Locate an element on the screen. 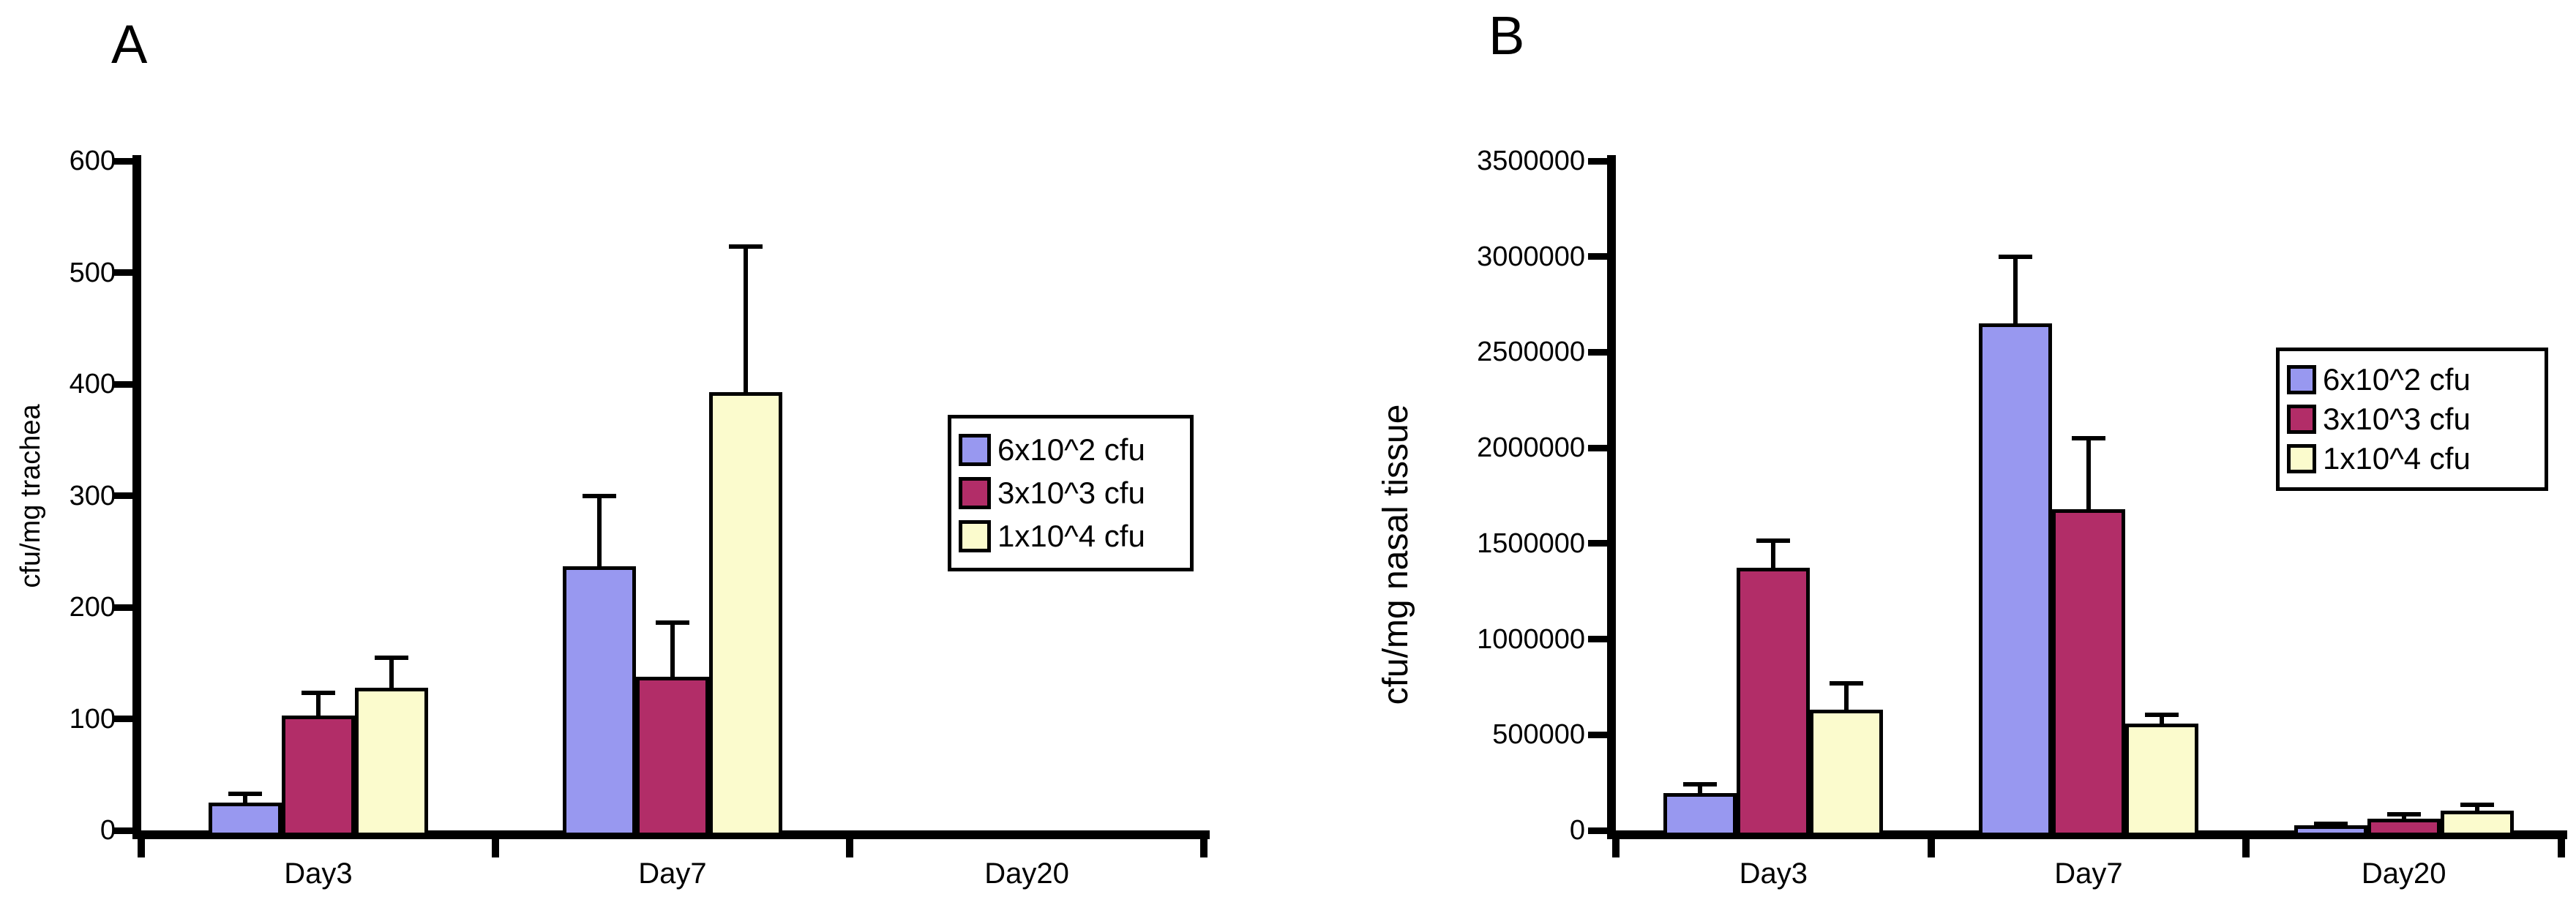 The width and height of the screenshot is (2576, 916). y-tick-label: 300 is located at coordinates (92, 495).